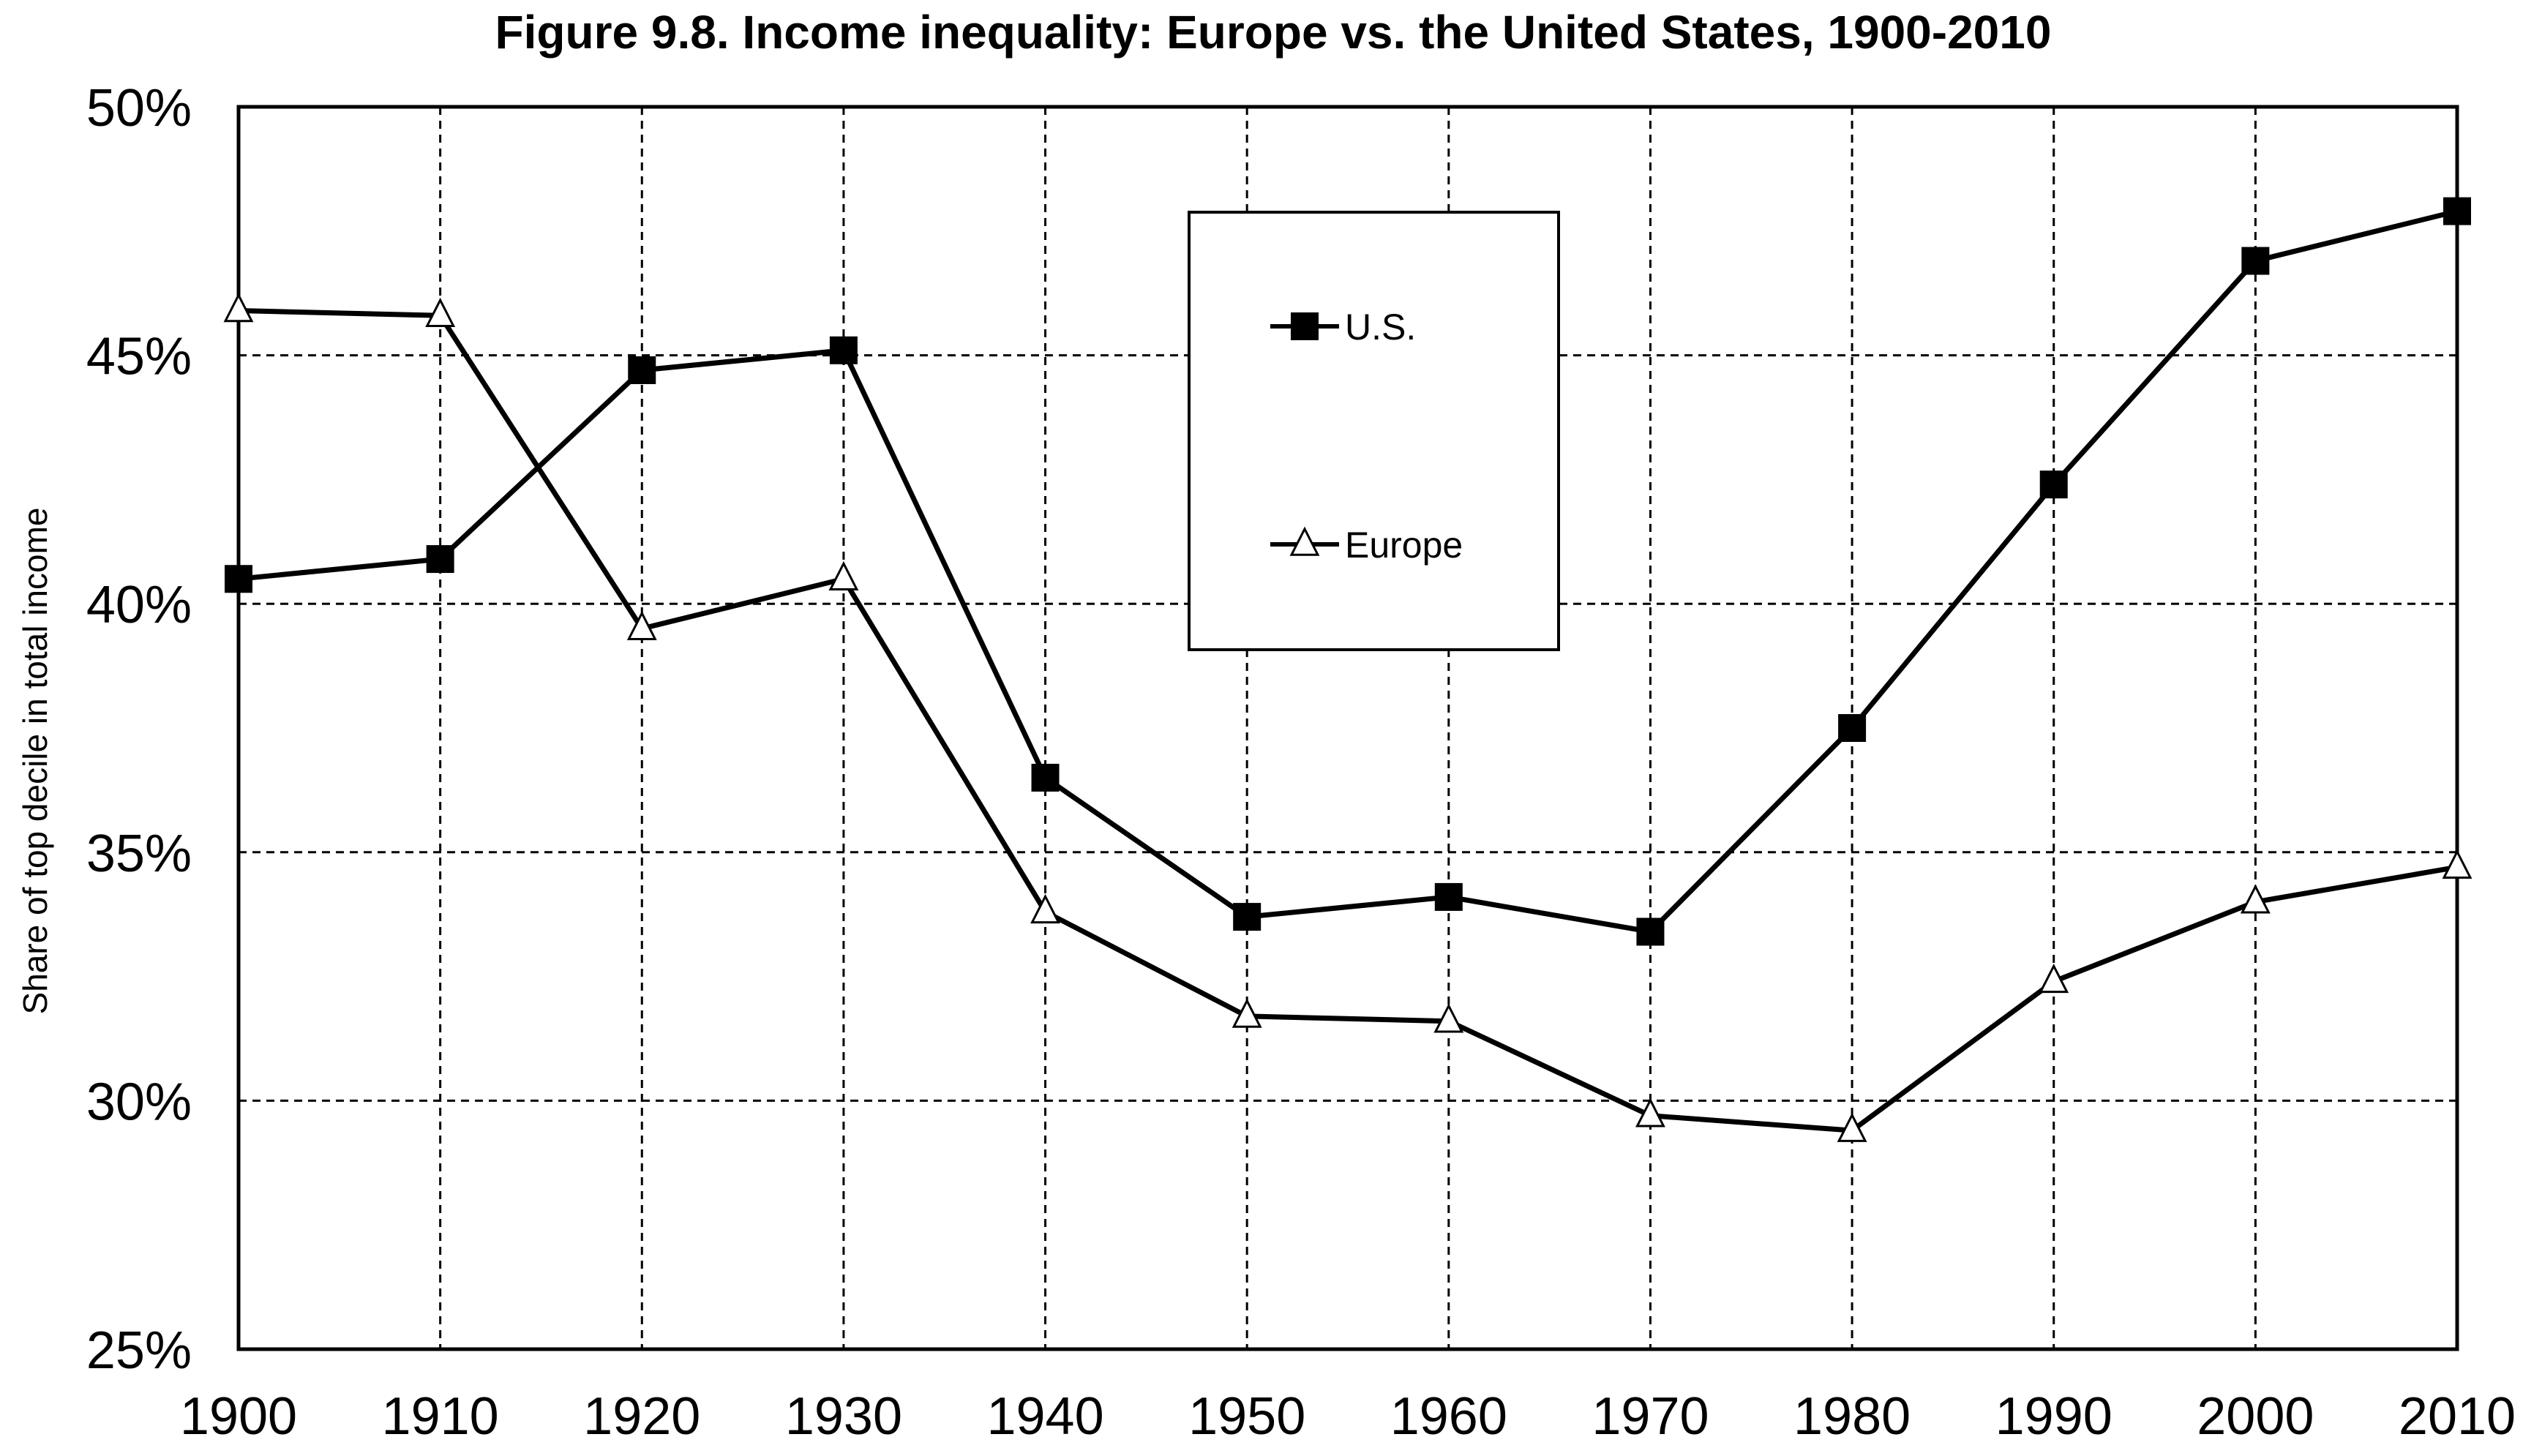 This screenshot has height=1456, width=2523. What do you see at coordinates (35, 761) in the screenshot?
I see `y-axis-title: Share of top decile in total income` at bounding box center [35, 761].